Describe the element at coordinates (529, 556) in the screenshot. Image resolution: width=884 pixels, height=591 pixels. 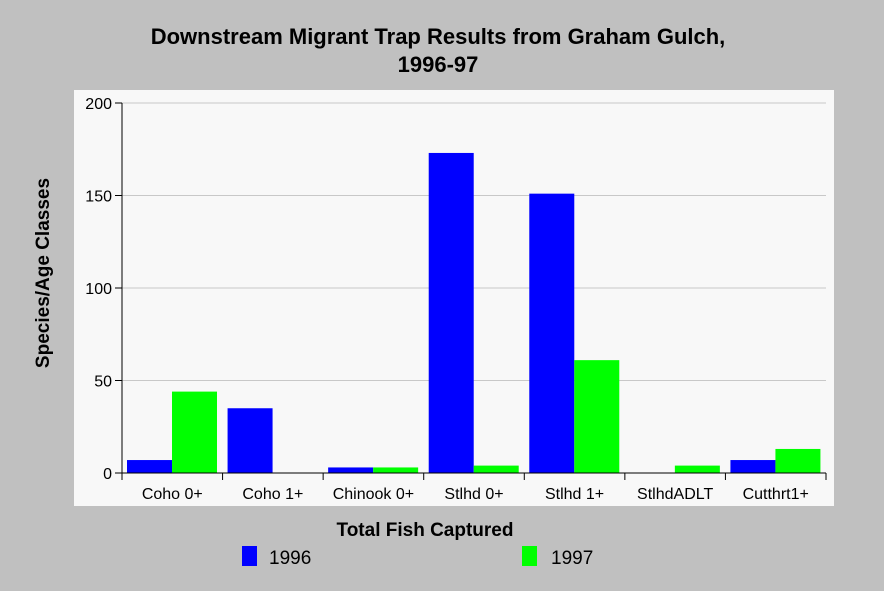
I see `legend-swatch-1997` at that location.